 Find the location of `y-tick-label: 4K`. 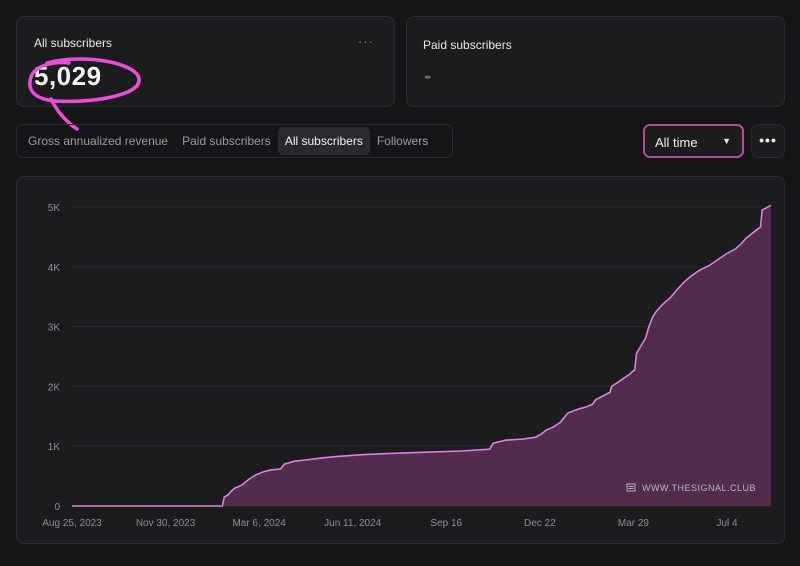

y-tick-label: 4K is located at coordinates (54, 268).